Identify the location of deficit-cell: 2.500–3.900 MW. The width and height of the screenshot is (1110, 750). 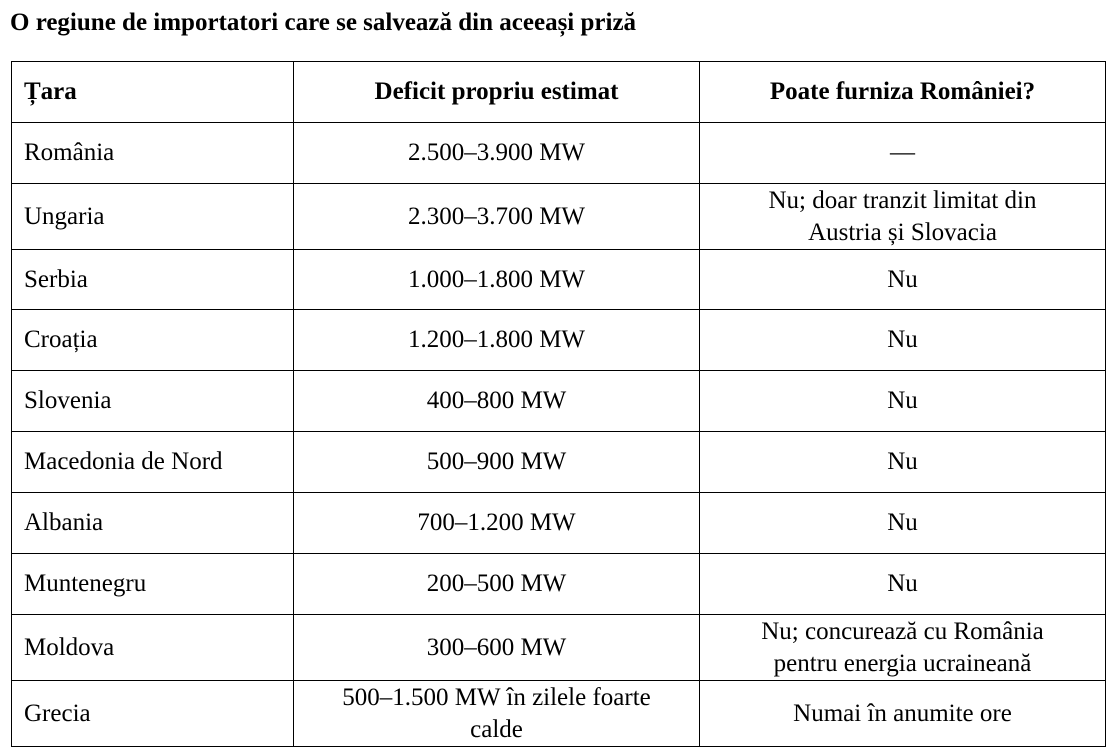
(496, 153).